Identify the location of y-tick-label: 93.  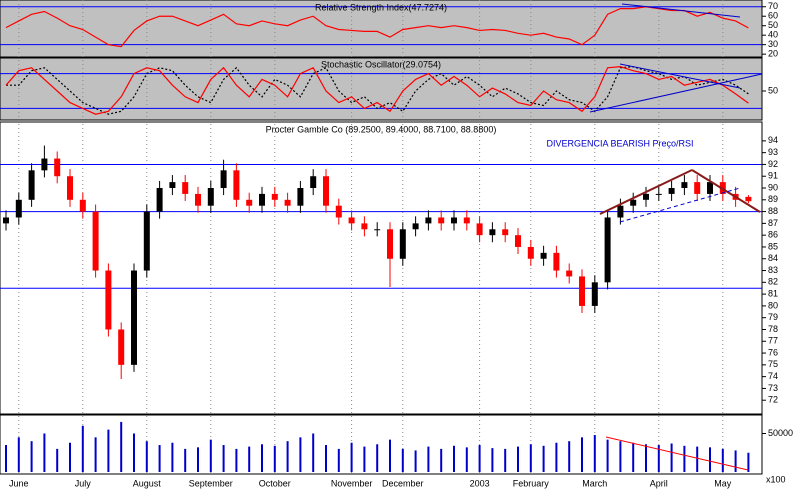
(773, 152).